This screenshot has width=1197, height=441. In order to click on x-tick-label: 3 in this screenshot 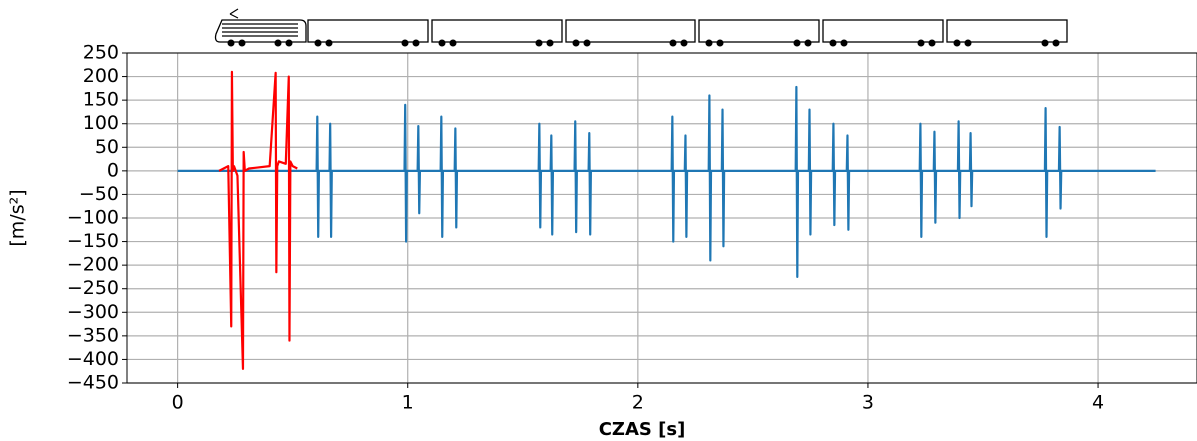, I will do `click(868, 403)`.